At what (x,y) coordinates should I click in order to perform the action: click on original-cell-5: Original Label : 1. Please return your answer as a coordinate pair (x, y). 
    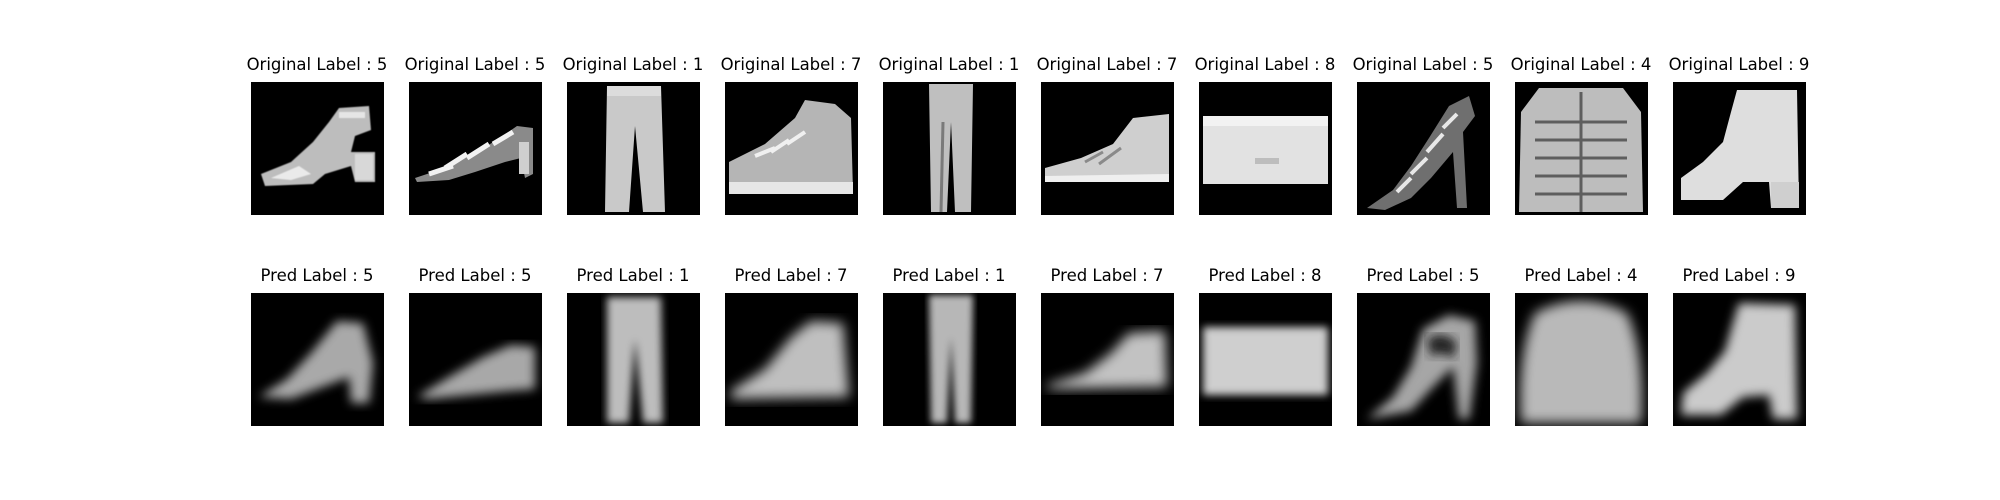
    Looking at the image, I should click on (949, 134).